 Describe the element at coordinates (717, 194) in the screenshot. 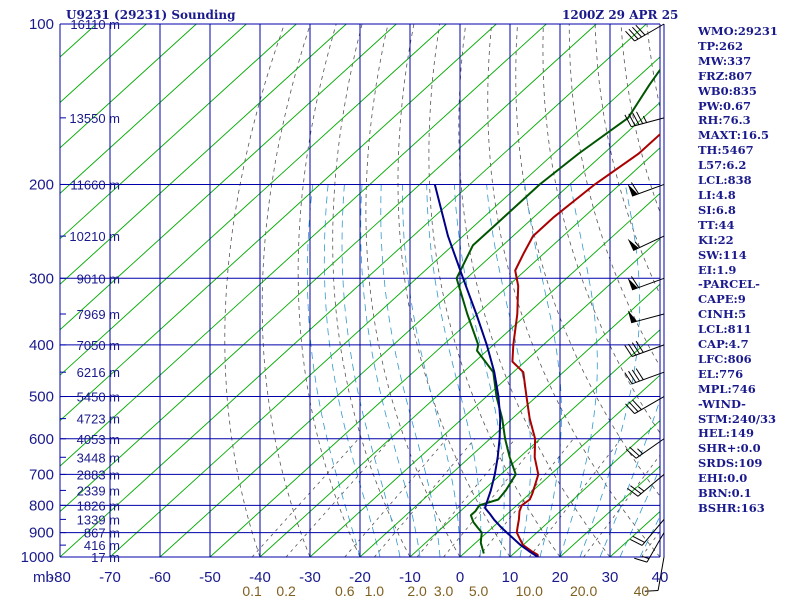

I see `index-item: LI:4.8` at that location.